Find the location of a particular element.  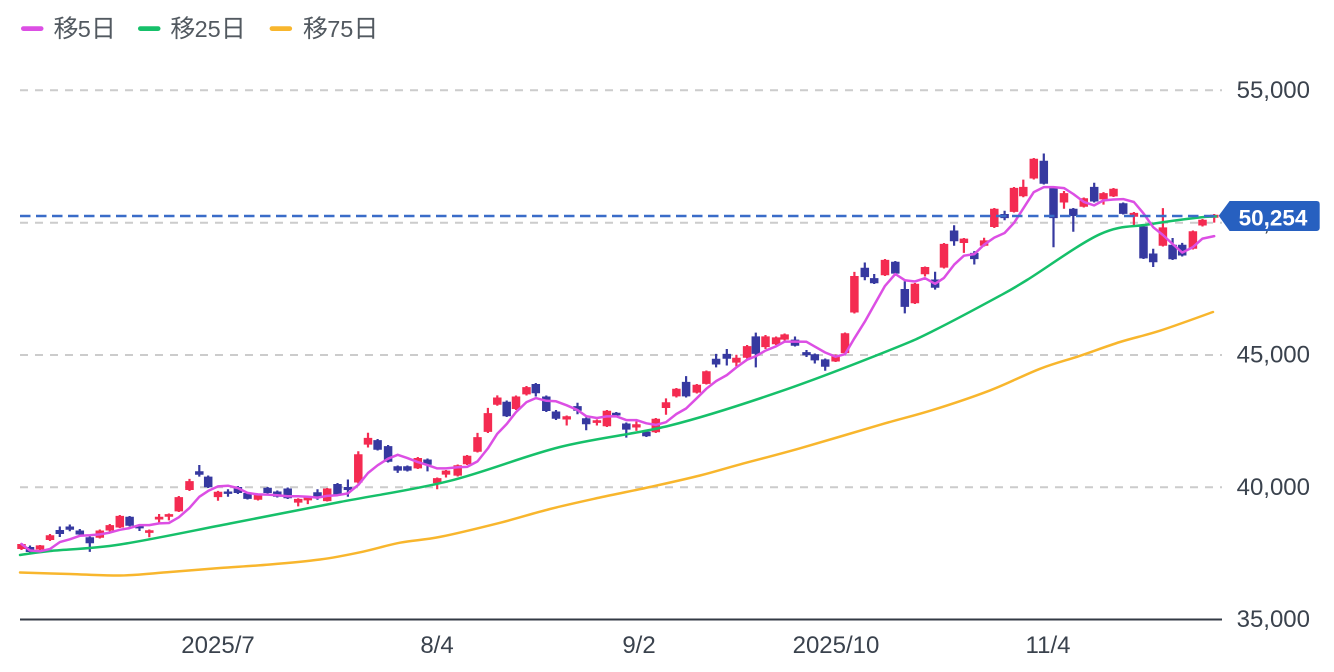

svg-text: 9/2 is located at coordinates (638, 645).